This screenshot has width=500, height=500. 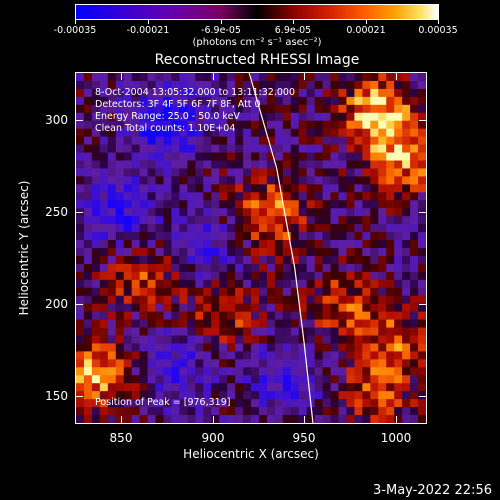 What do you see at coordinates (121, 420) in the screenshot?
I see `x-tick-mark` at bounding box center [121, 420].